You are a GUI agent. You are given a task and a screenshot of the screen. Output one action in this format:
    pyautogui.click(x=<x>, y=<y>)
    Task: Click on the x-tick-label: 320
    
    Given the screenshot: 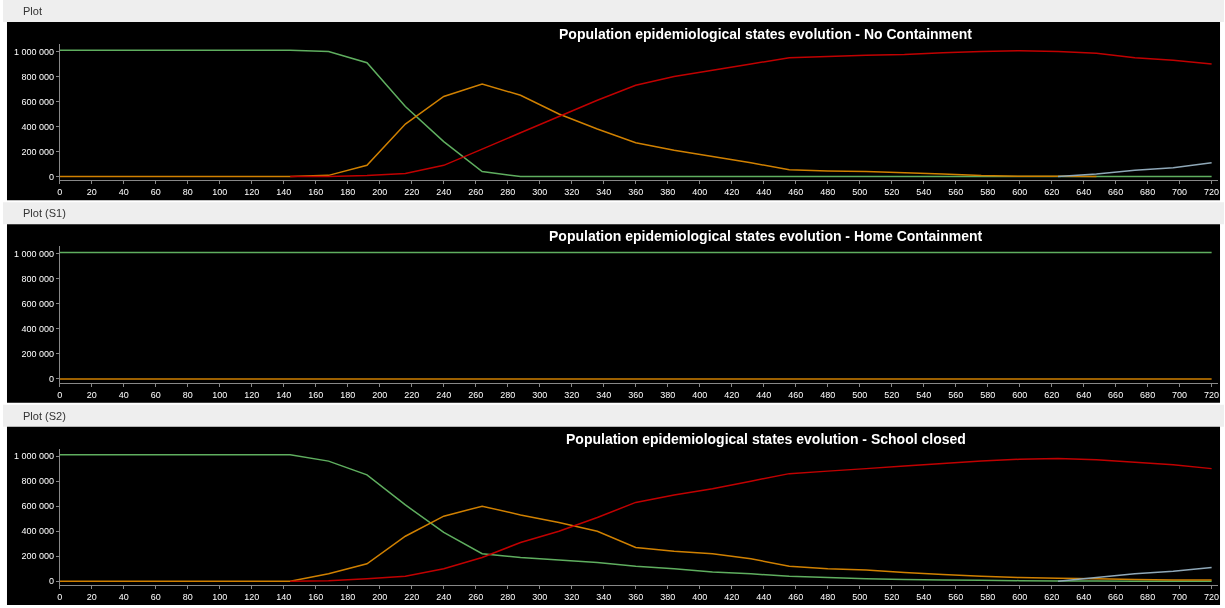 What is the action you would take?
    pyautogui.click(x=572, y=596)
    